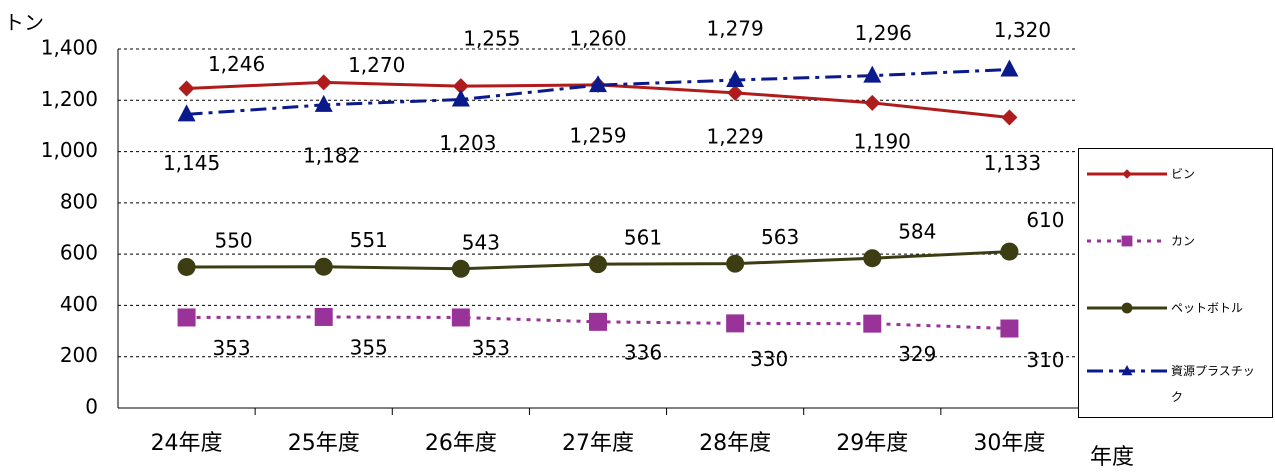 The height and width of the screenshot is (475, 1275). I want to click on legend: ビンカンペットボトル資源プラスチック, so click(1175, 283).